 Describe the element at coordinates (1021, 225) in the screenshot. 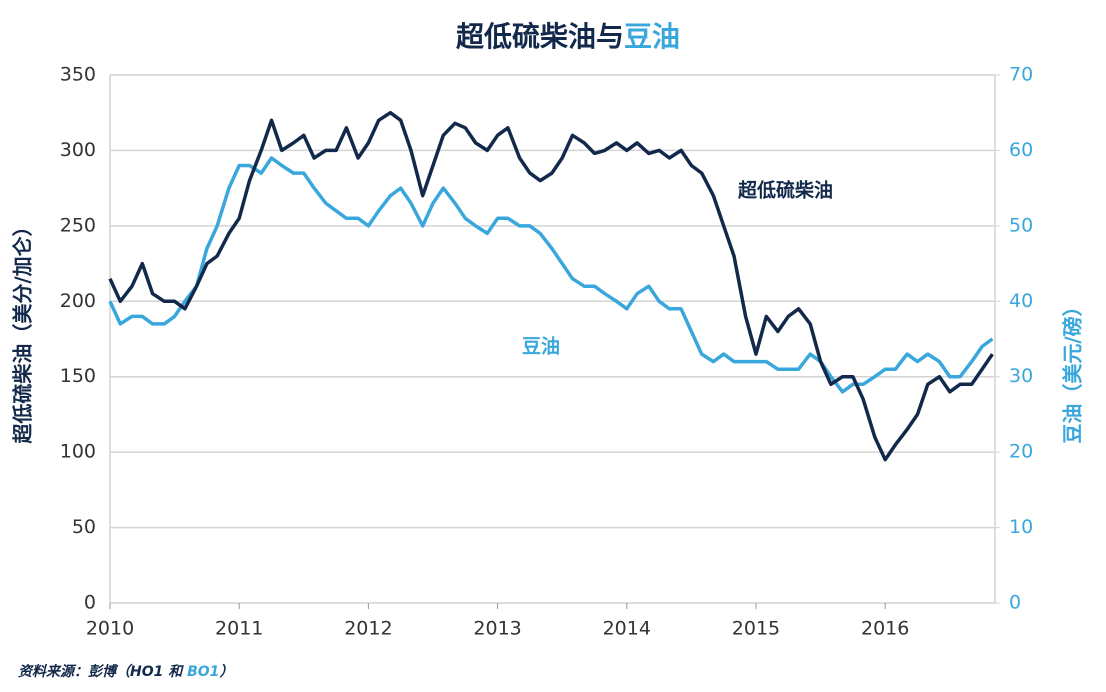

I see `y2-tick-label: 50` at that location.